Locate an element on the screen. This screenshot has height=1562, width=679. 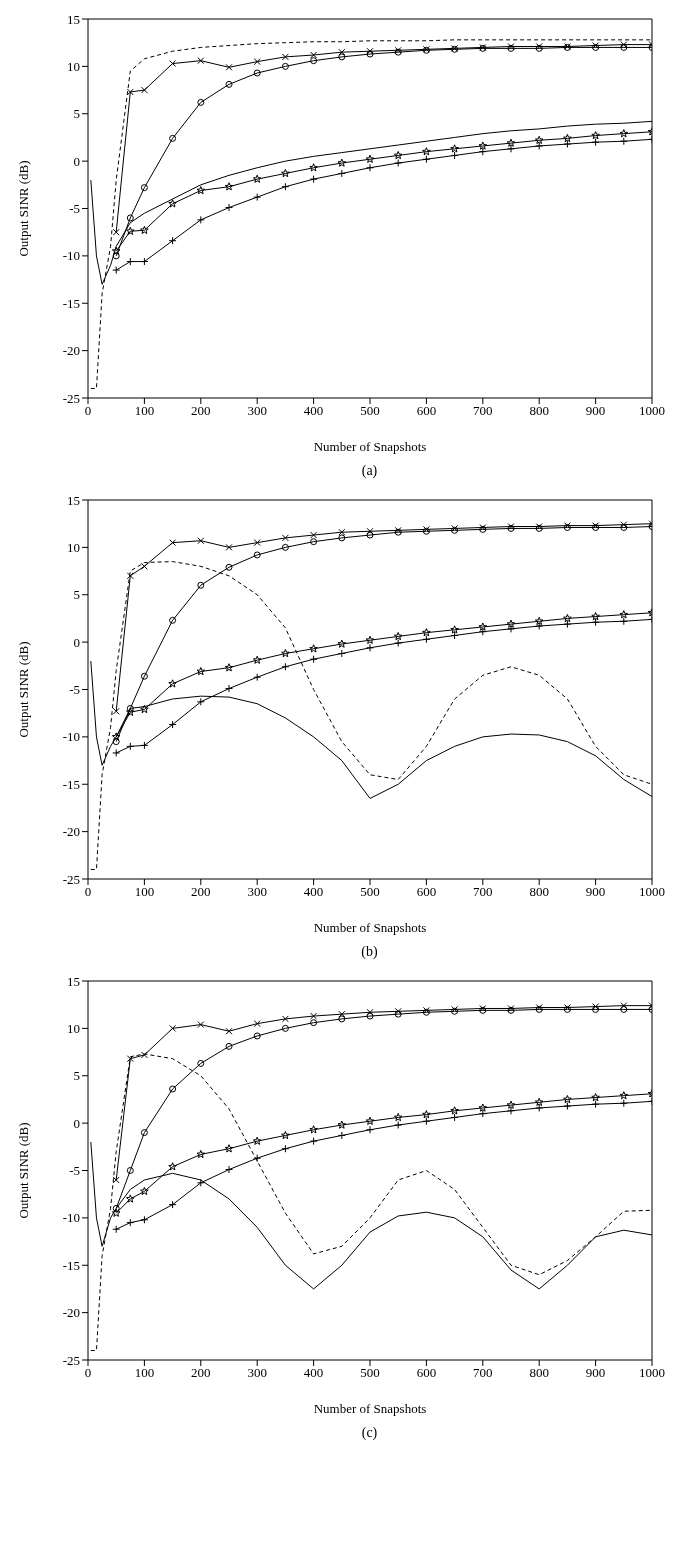
text: (c) is located at coordinates (369, 1433).